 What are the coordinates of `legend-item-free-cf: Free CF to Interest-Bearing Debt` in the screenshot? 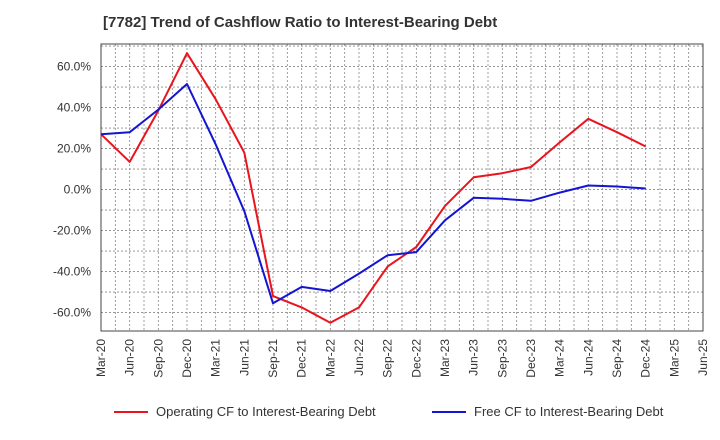 It's located at (547, 411).